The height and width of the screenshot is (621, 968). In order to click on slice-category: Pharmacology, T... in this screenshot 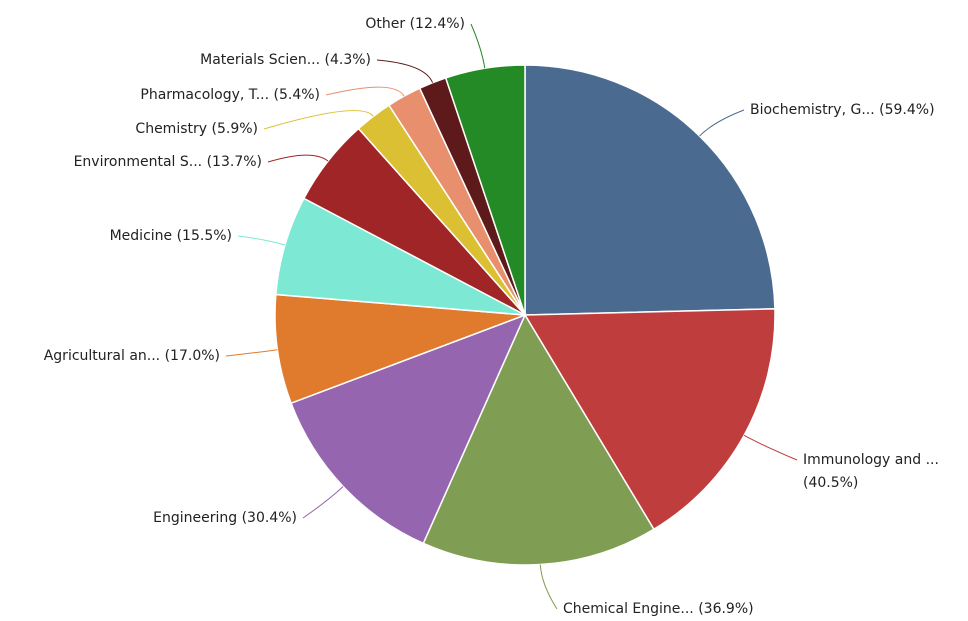, I will do `click(204, 95)`.